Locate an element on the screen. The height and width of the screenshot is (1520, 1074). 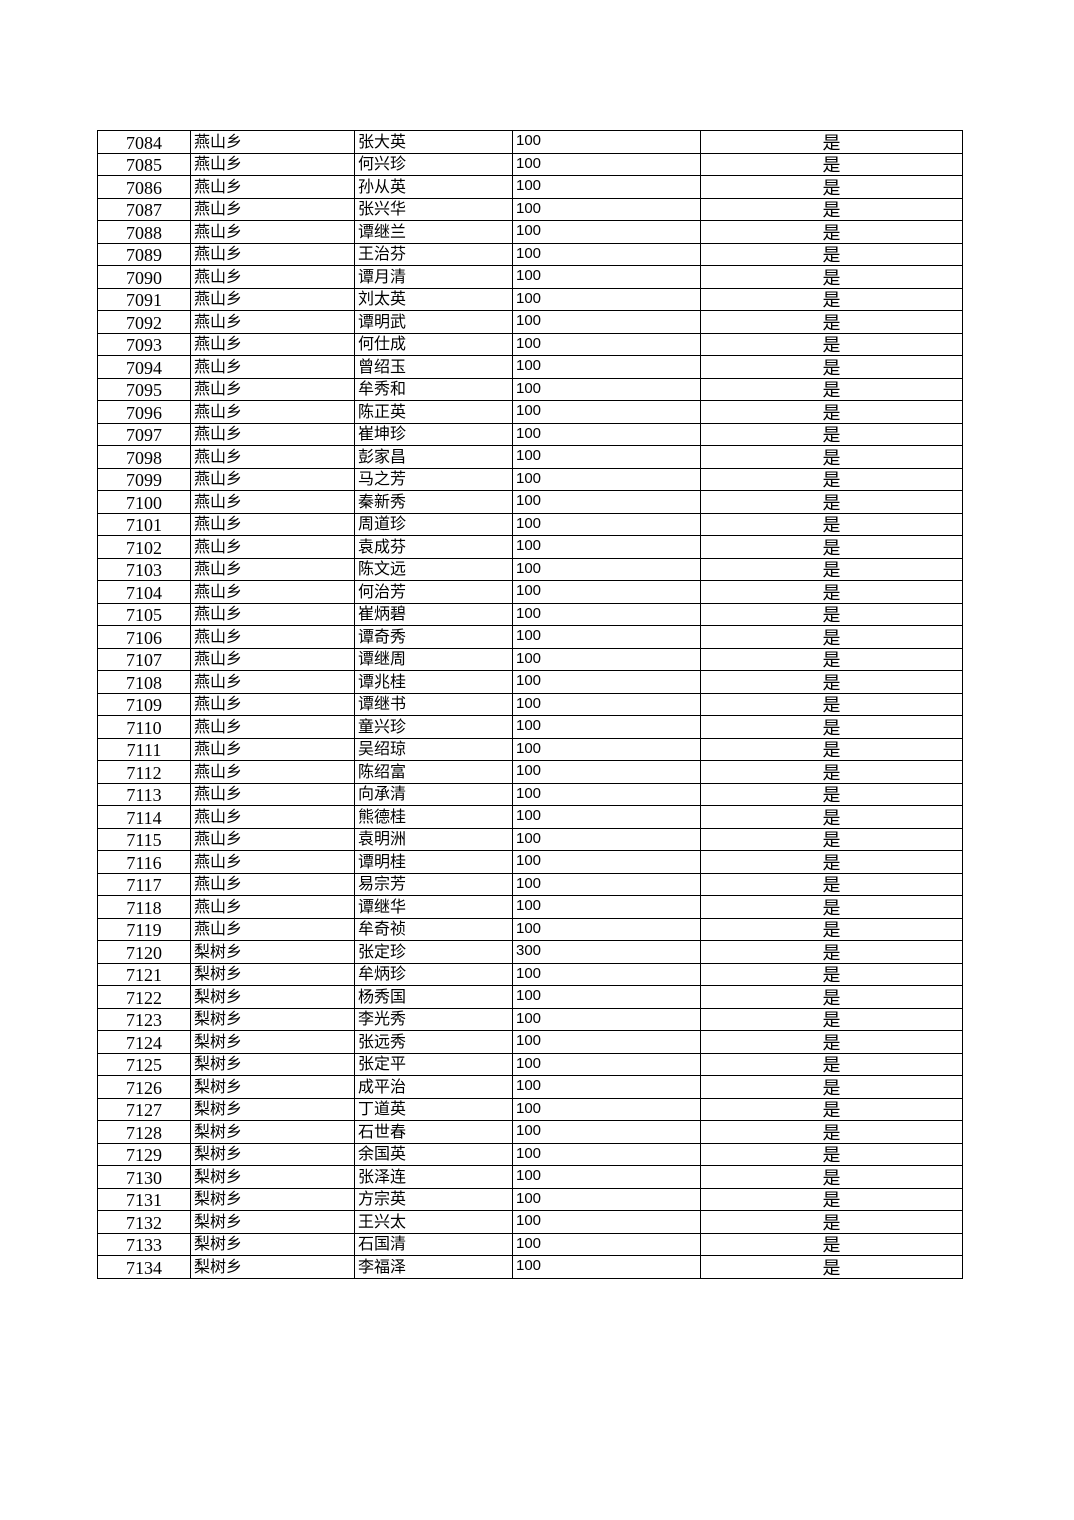
row-number-cell: 7130 is located at coordinates (144, 1177).